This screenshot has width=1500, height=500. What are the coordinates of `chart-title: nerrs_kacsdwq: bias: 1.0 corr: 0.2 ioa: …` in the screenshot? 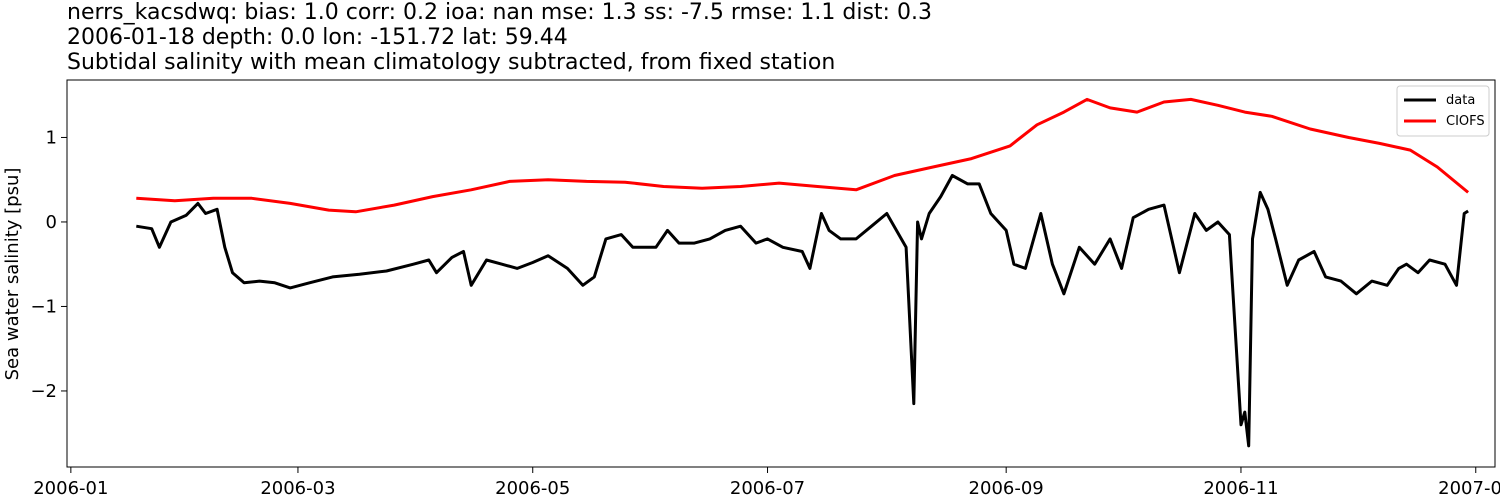 It's located at (499, 37).